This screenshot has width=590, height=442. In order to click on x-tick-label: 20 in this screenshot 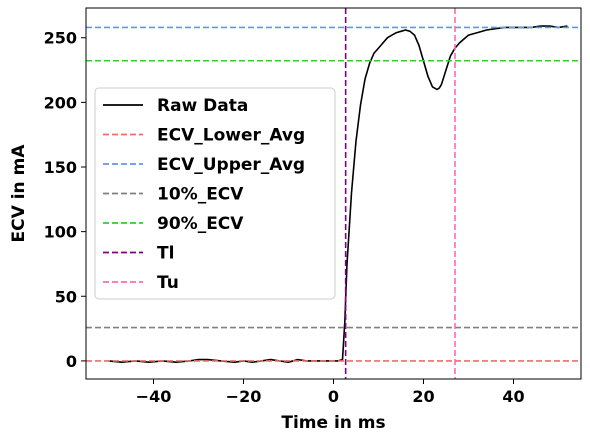, I will do `click(423, 396)`.